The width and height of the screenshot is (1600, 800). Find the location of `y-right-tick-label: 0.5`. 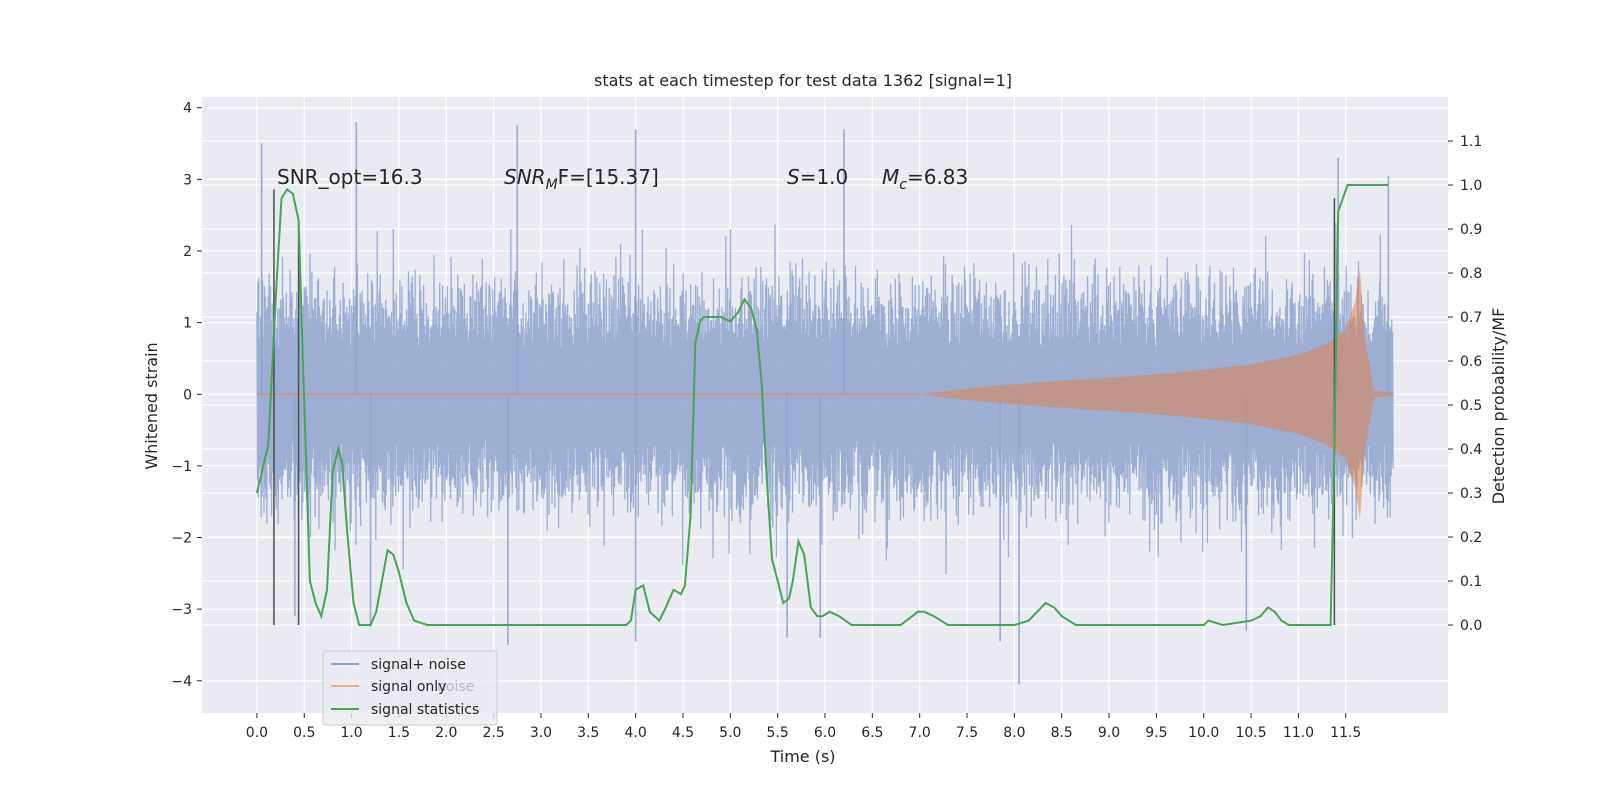

y-right-tick-label: 0.5 is located at coordinates (1471, 406).